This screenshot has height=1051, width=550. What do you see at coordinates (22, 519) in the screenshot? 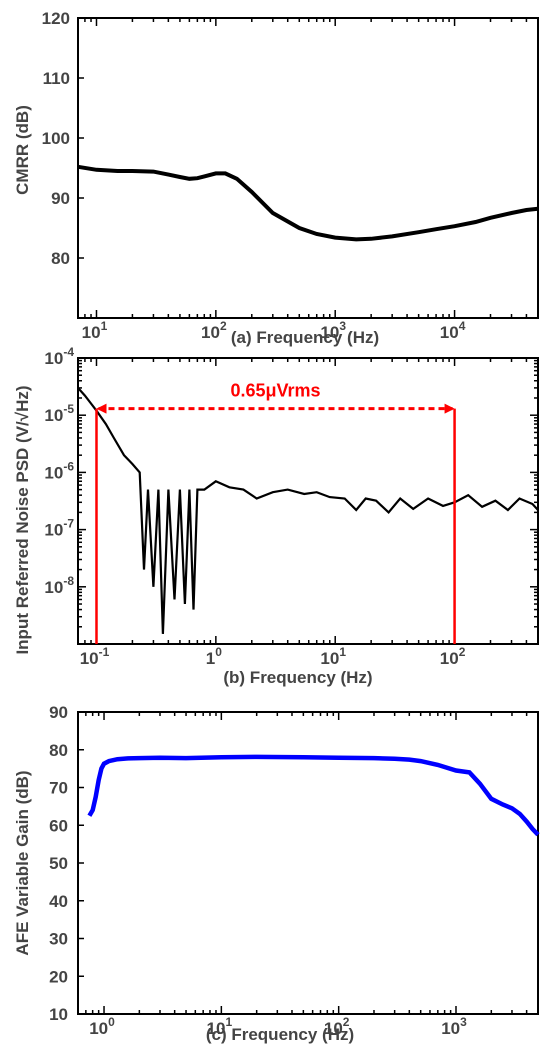
I see `panel-b-ylabel: Input Referred Noise PSD (V/√Hz)` at bounding box center [22, 519].